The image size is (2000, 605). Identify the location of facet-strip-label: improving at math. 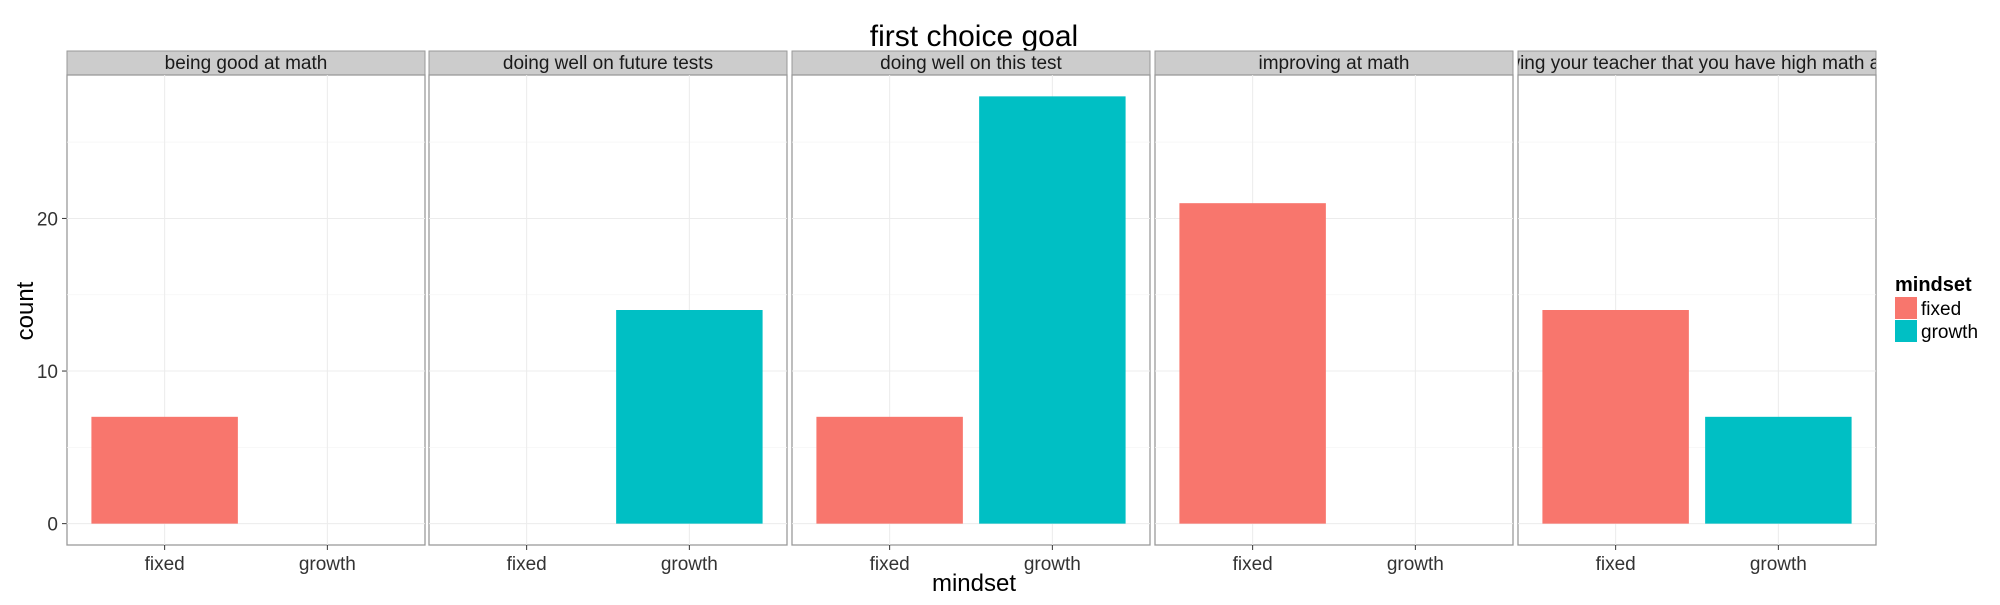
(1333, 63).